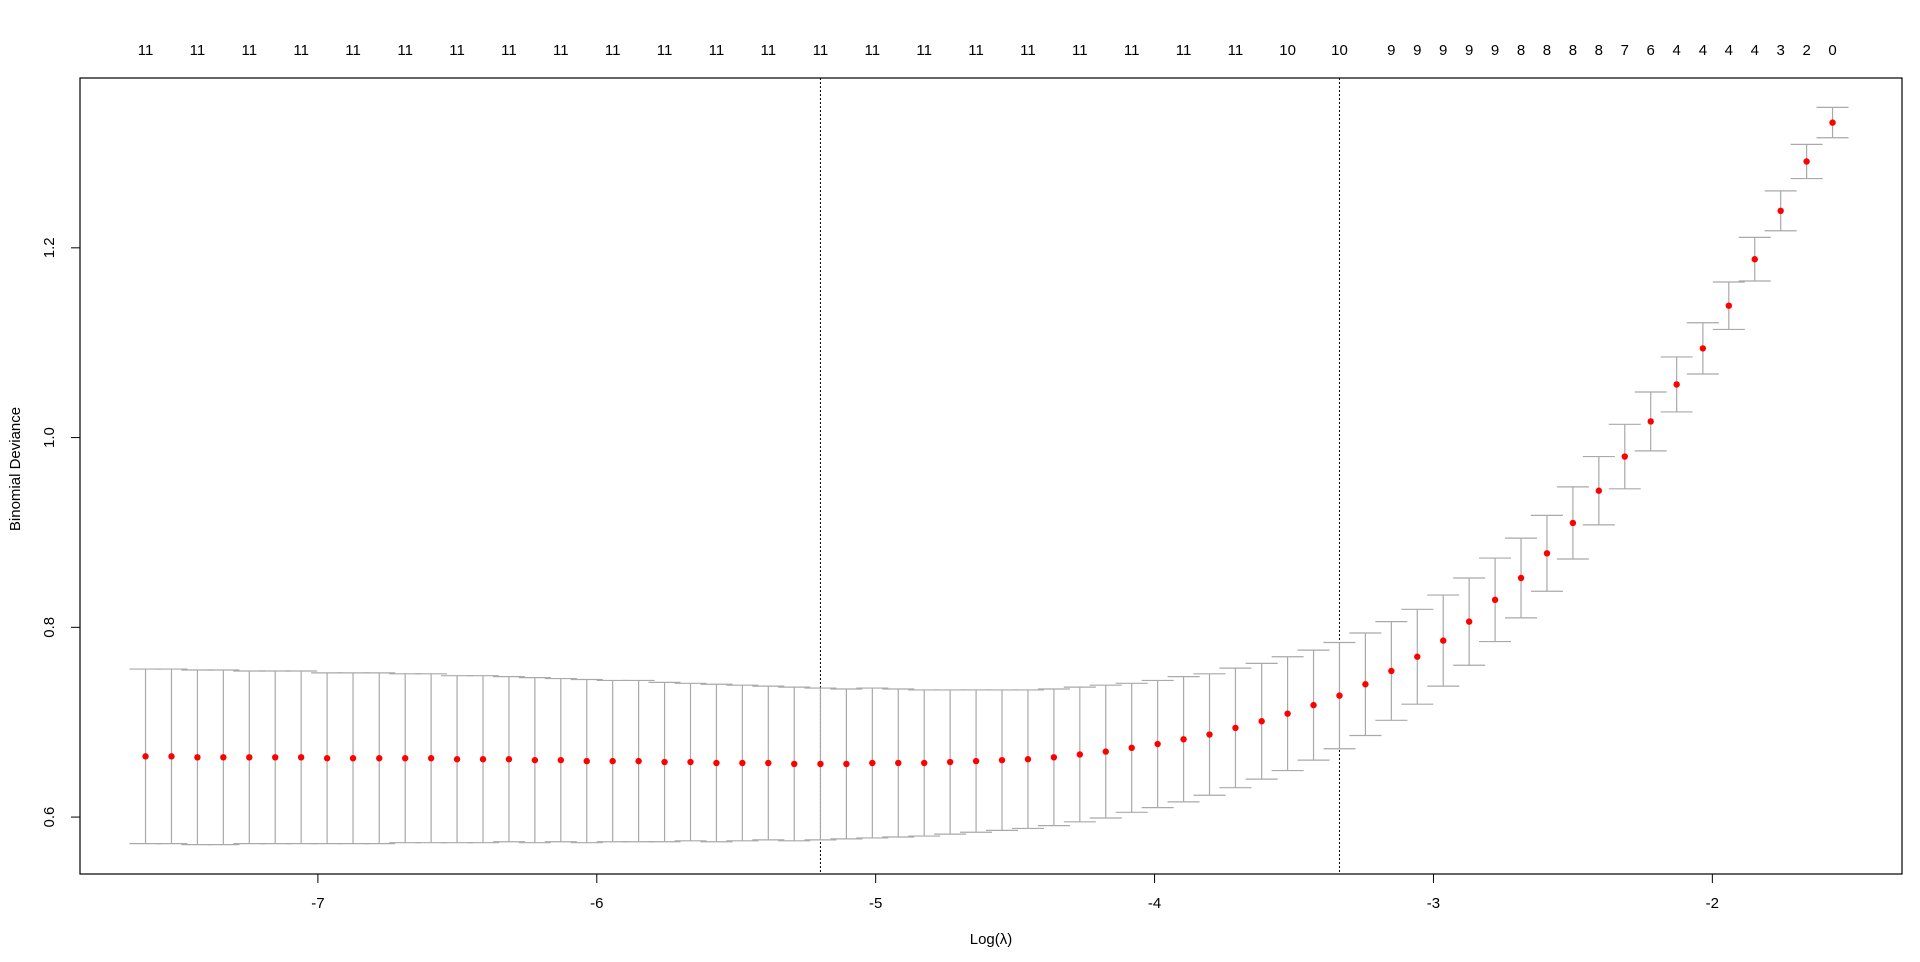 Image resolution: width=1920 pixels, height=962 pixels. What do you see at coordinates (49, 627) in the screenshot?
I see `y-tick-label: 0.8` at bounding box center [49, 627].